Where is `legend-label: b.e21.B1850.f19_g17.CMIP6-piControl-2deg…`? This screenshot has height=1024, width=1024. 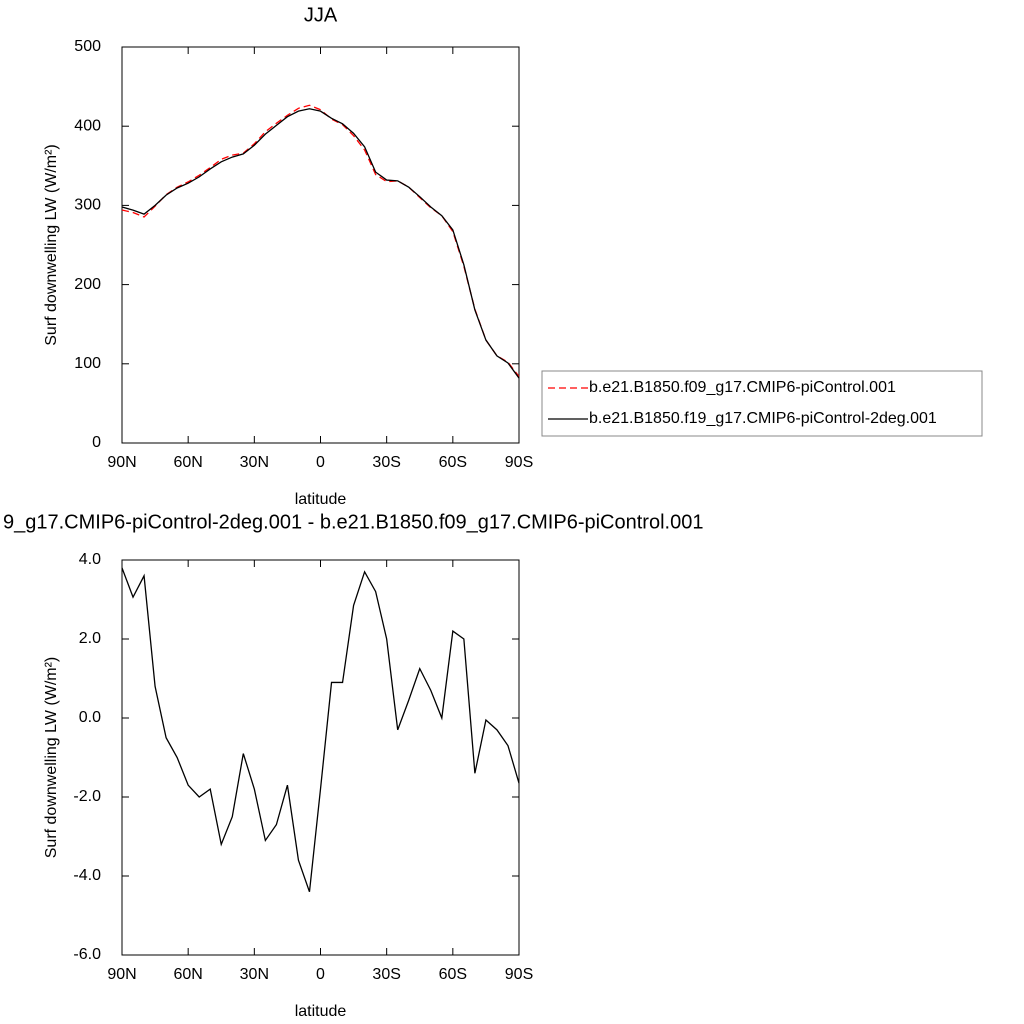
legend-label: b.e21.B1850.f19_g17.CMIP6-piControl-2deg… is located at coordinates (763, 418).